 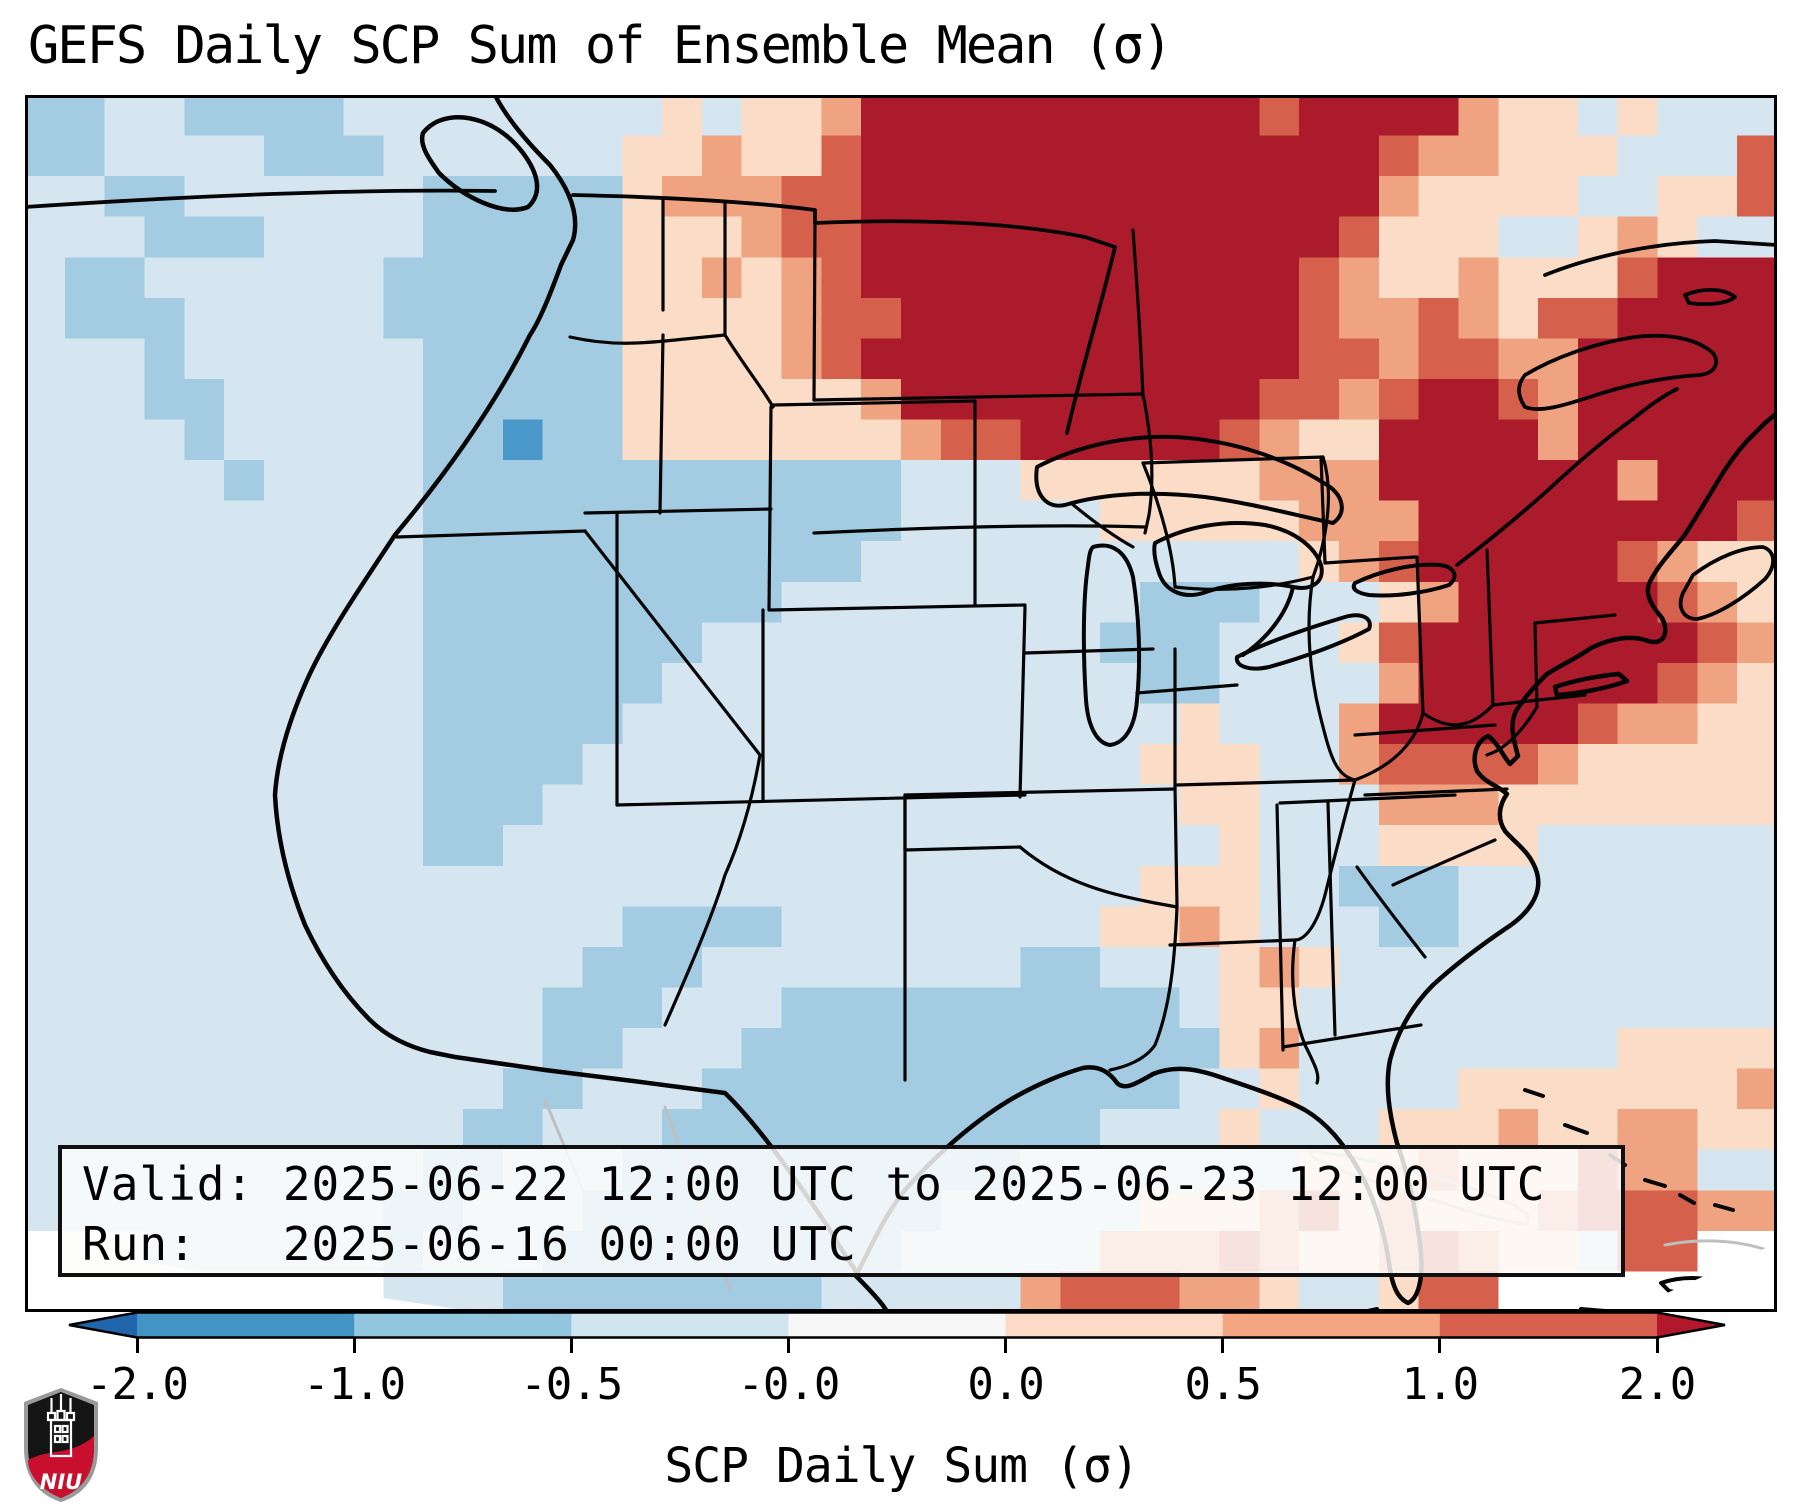 I want to click on colorbar-tick-label: 0.0, so click(x=1005, y=1384).